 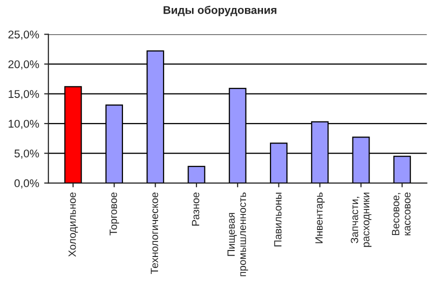 I want to click on x-tick-label: Павильоны, so click(x=278, y=219).